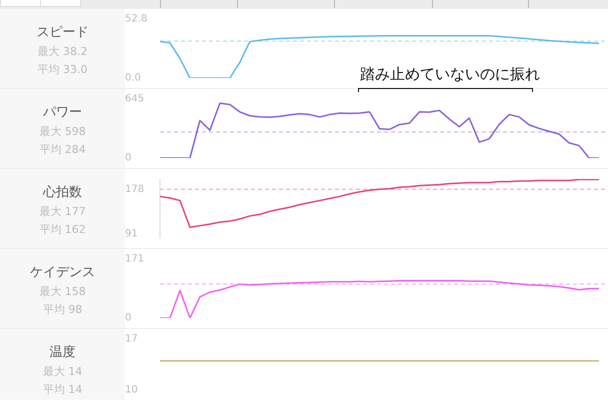 The image size is (608, 401). What do you see at coordinates (133, 78) in the screenshot?
I see `y-tick-label: 0.0` at bounding box center [133, 78].